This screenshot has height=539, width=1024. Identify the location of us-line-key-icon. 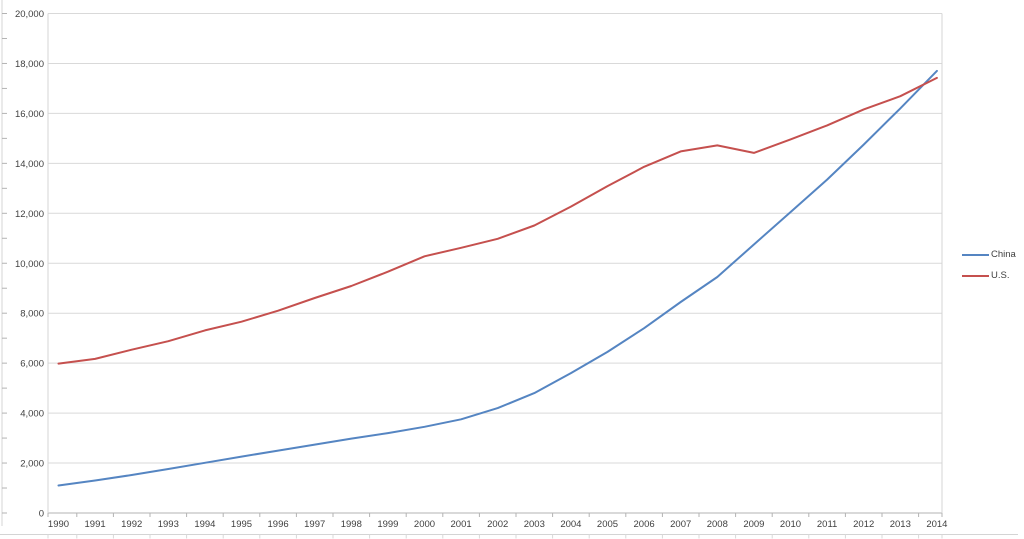
(975, 276).